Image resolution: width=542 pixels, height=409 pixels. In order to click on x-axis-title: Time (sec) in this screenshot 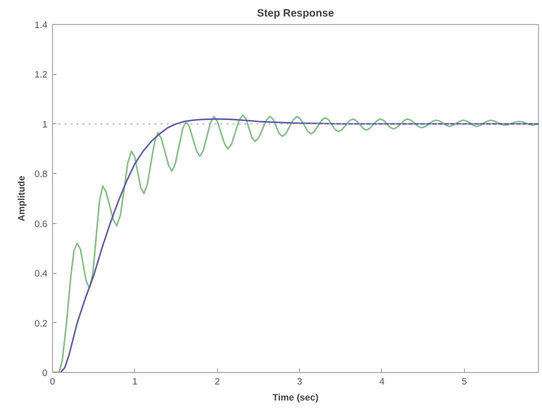, I will do `click(295, 397)`.